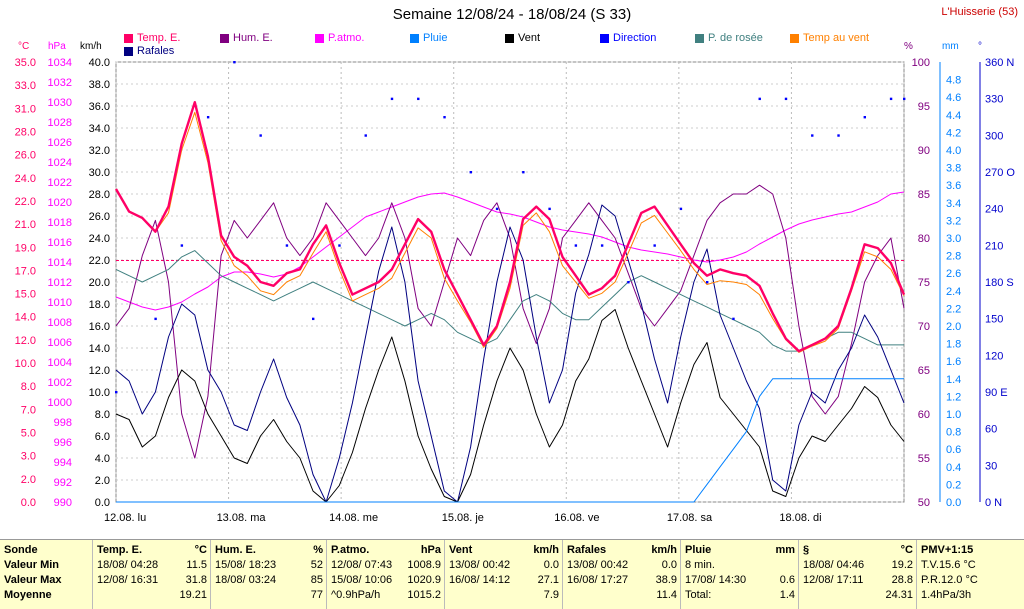  I want to click on stats-column: § °C 18/08/ 04:46 19.2 12/08/ 17:11 28.8 24.31, so click(857, 574).